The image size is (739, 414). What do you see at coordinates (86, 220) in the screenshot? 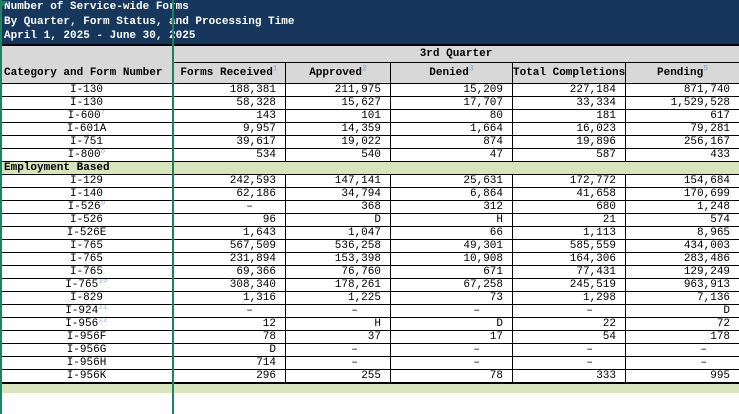
I see `form-number-cell: I-526` at bounding box center [86, 220].